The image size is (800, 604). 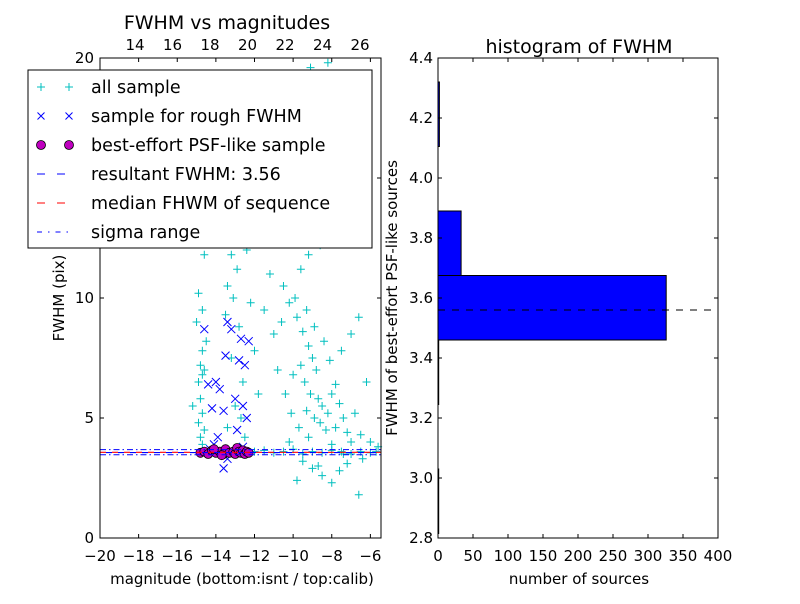 What do you see at coordinates (118, 233) in the screenshot?
I see `legend-entry: sigma range` at bounding box center [118, 233].